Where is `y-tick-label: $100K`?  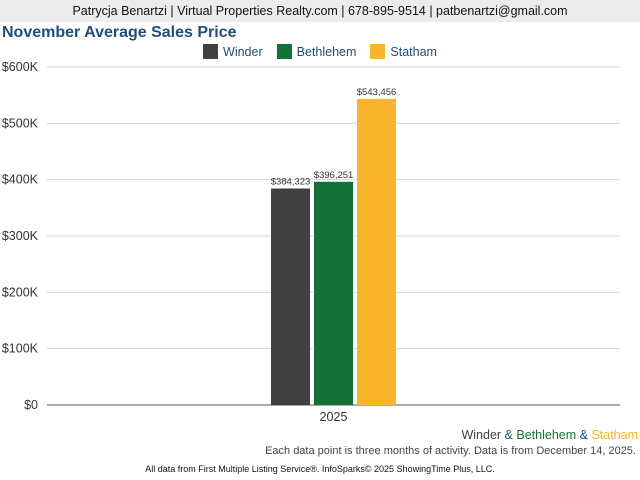
y-tick-label: $100K is located at coordinates (20, 349).